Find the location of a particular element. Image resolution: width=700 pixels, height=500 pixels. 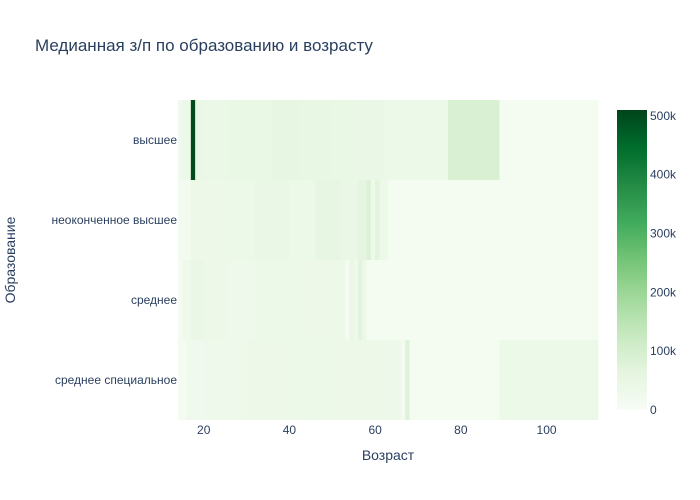

colorbar-tick-label: 300k is located at coordinates (663, 234).